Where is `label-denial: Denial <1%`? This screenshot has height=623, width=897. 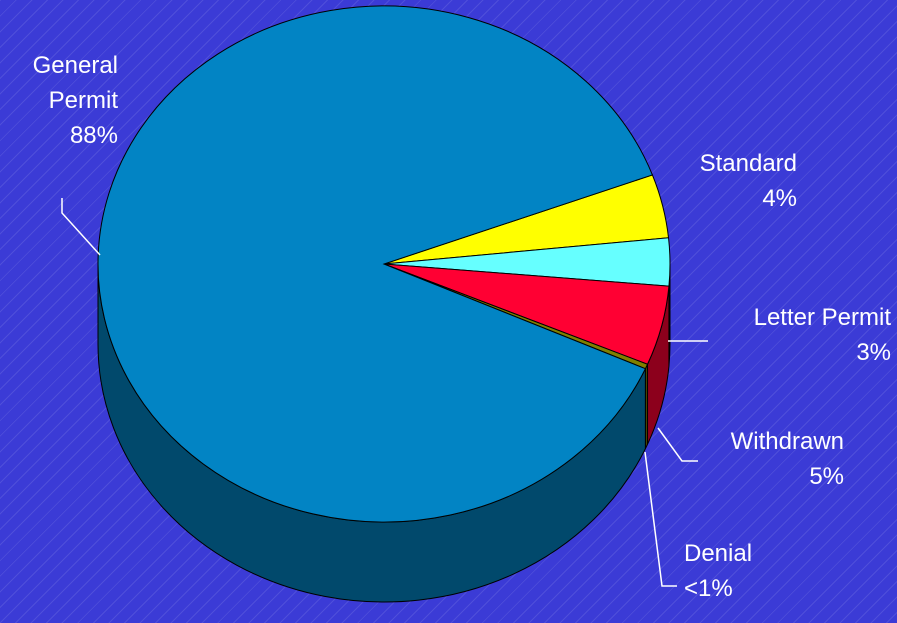 label-denial: Denial <1% is located at coordinates (718, 571).